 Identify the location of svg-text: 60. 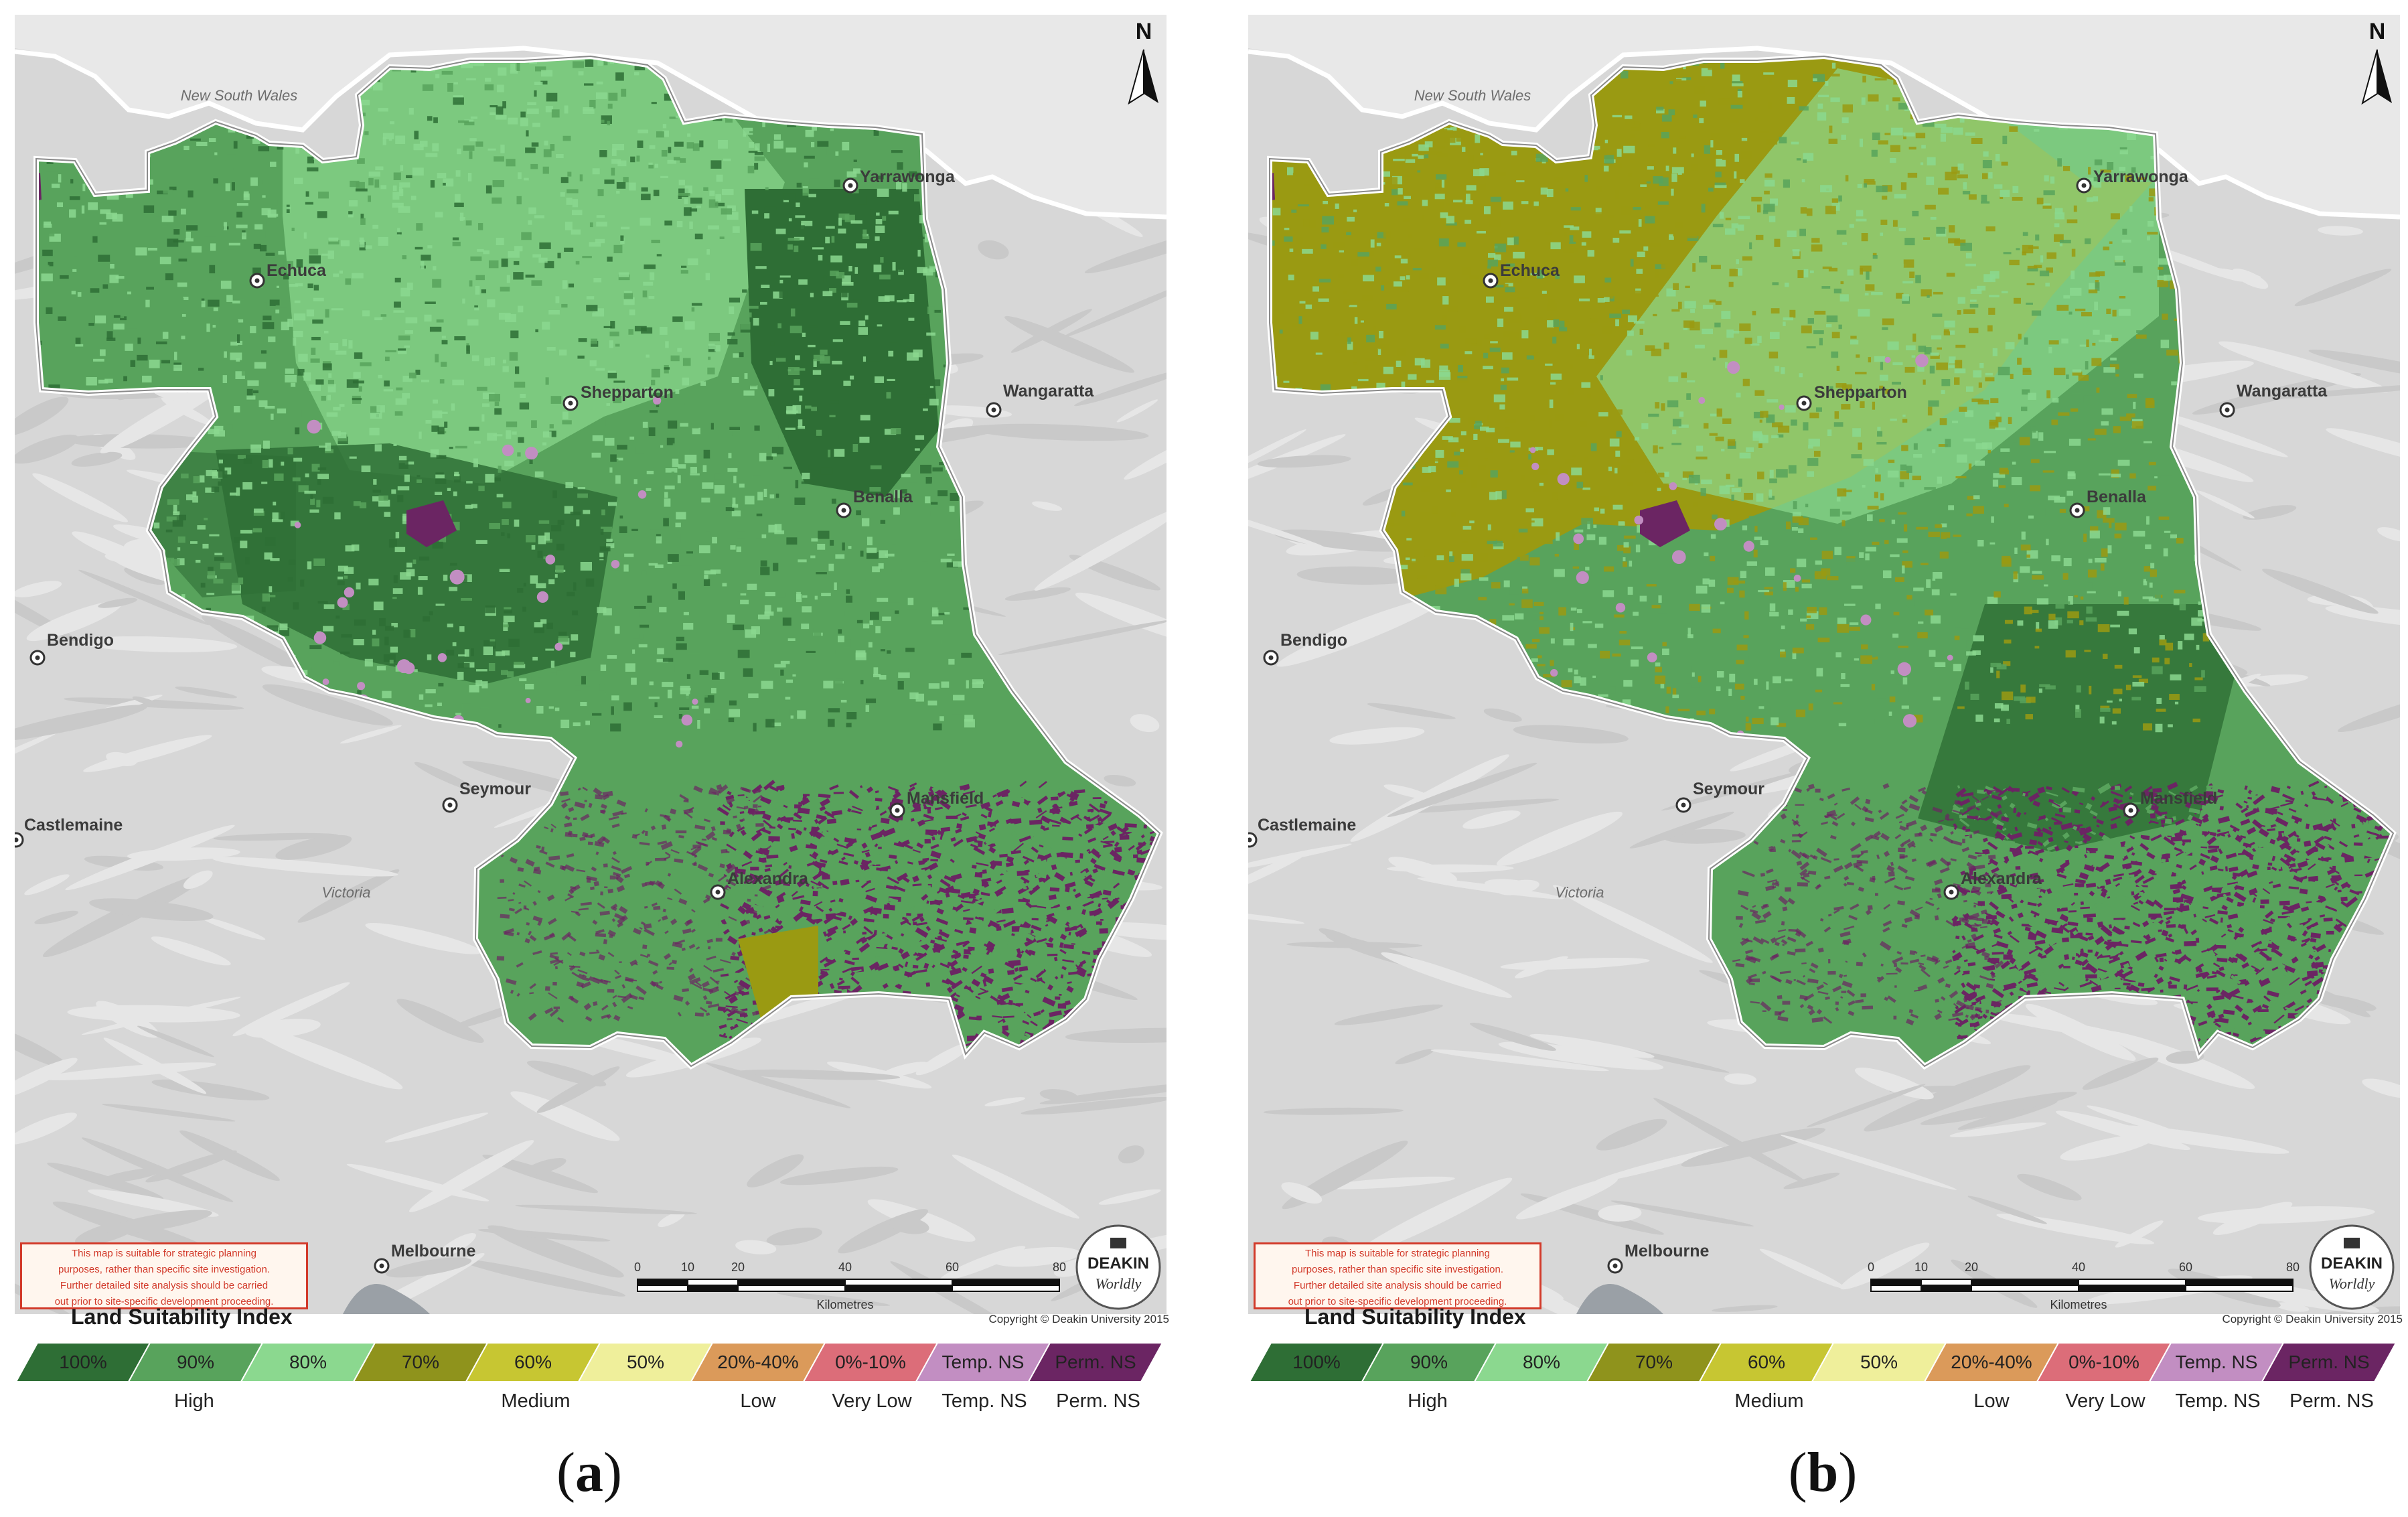
(952, 1267).